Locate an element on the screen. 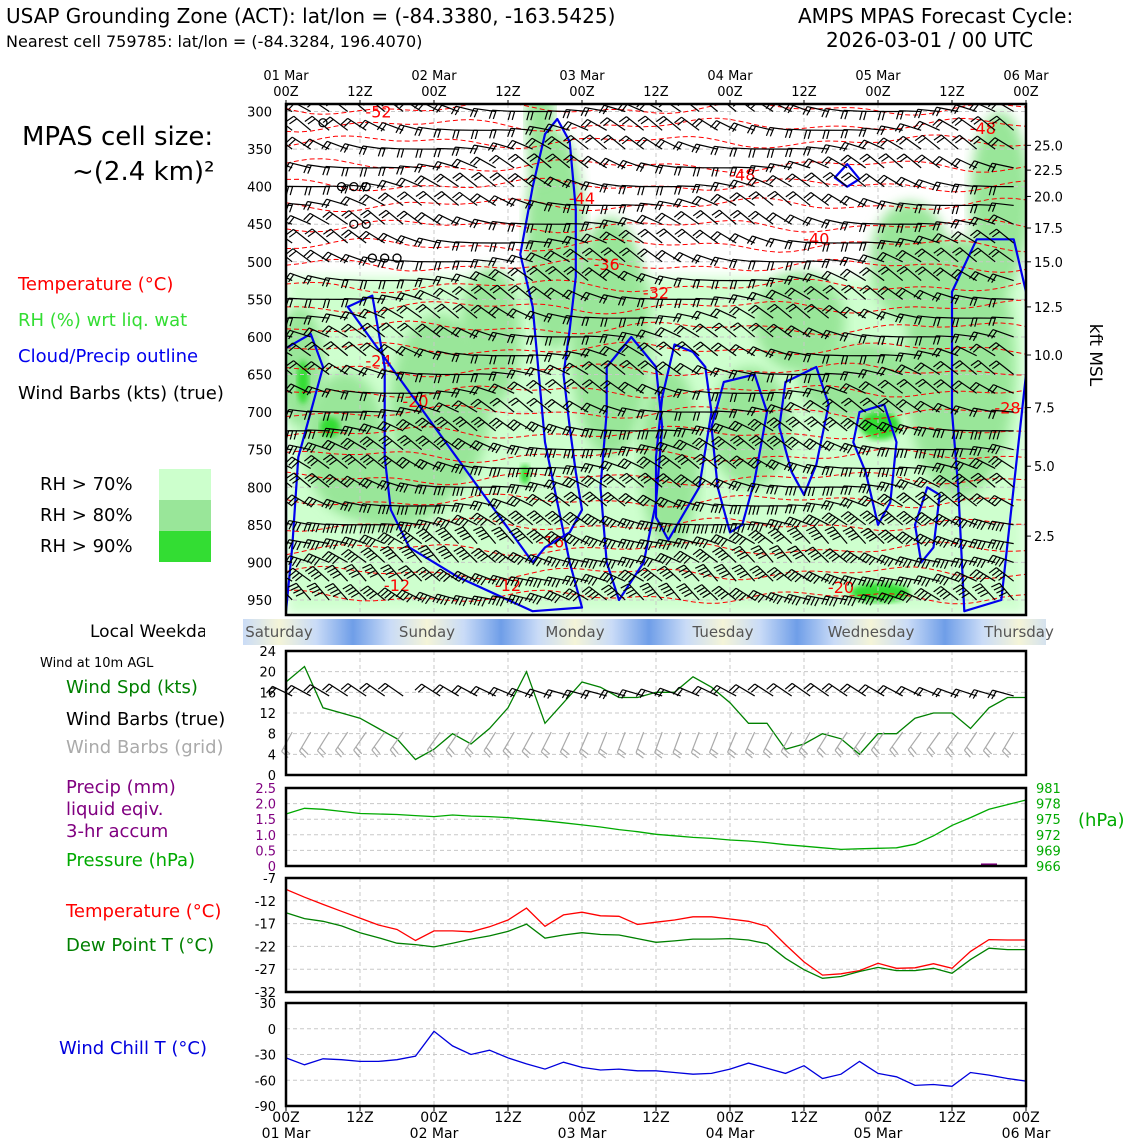 The image size is (1140, 1140). windchill-line is located at coordinates (656, 1058).